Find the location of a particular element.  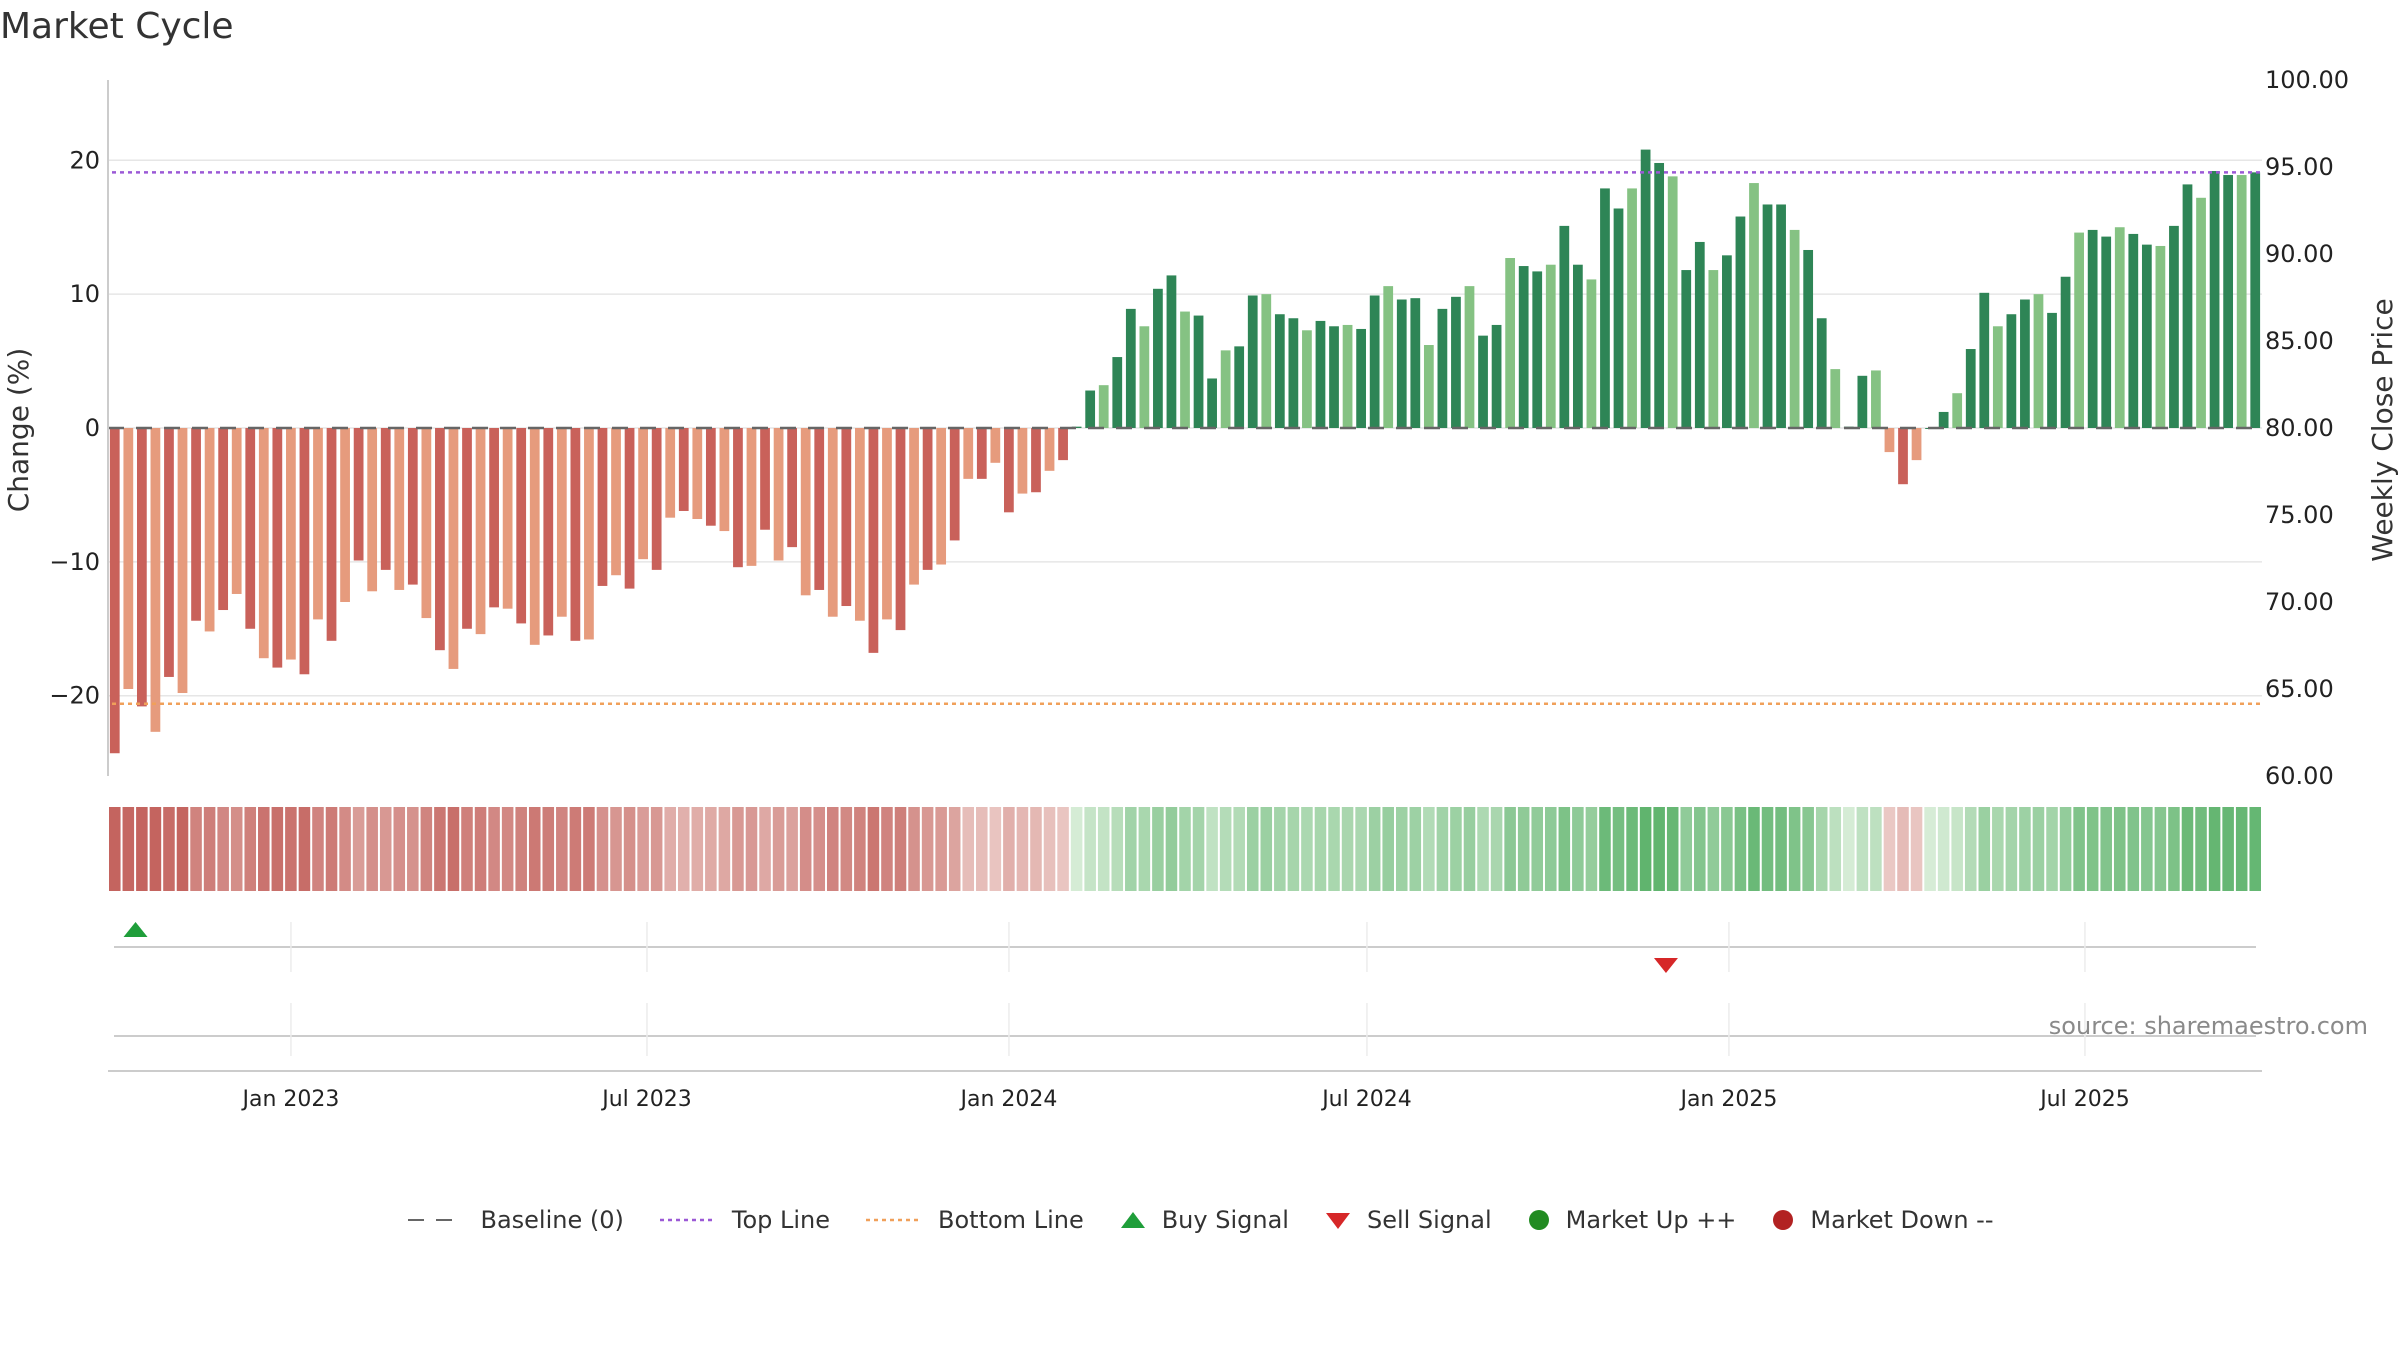

buy-signal-marker is located at coordinates (135, 929).